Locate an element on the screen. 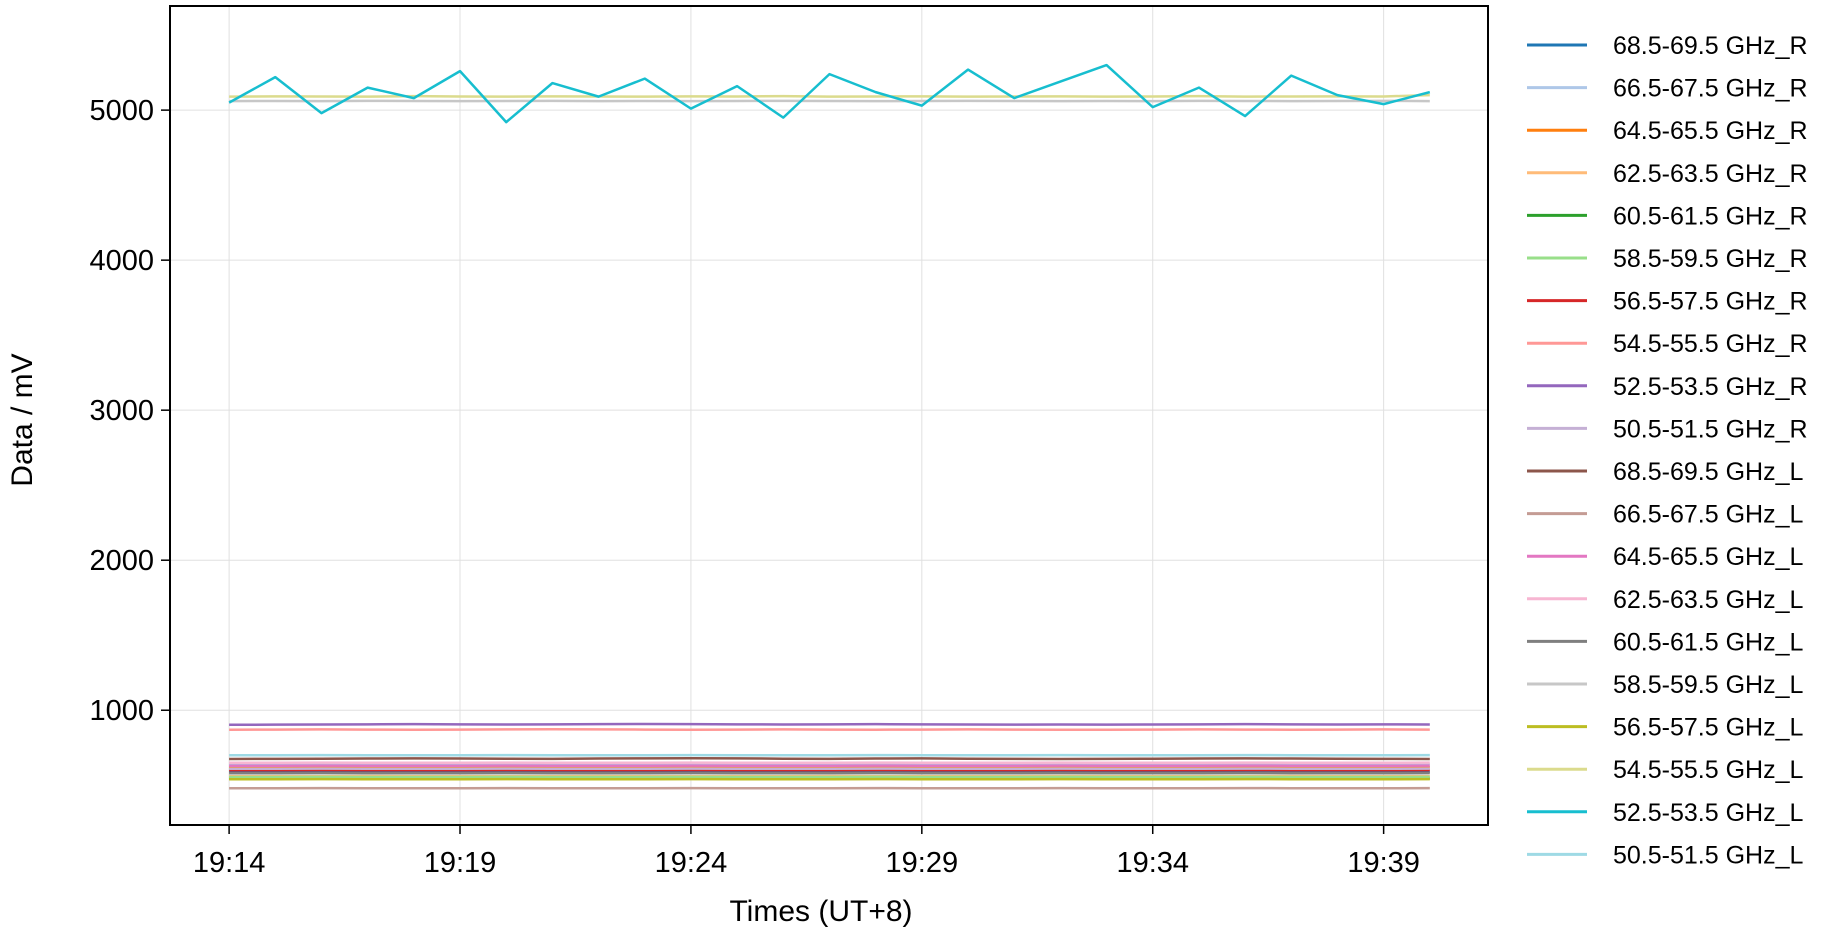 The width and height of the screenshot is (1847, 946). legend-label: 54.5-55.5 GHz_L is located at coordinates (1708, 770).